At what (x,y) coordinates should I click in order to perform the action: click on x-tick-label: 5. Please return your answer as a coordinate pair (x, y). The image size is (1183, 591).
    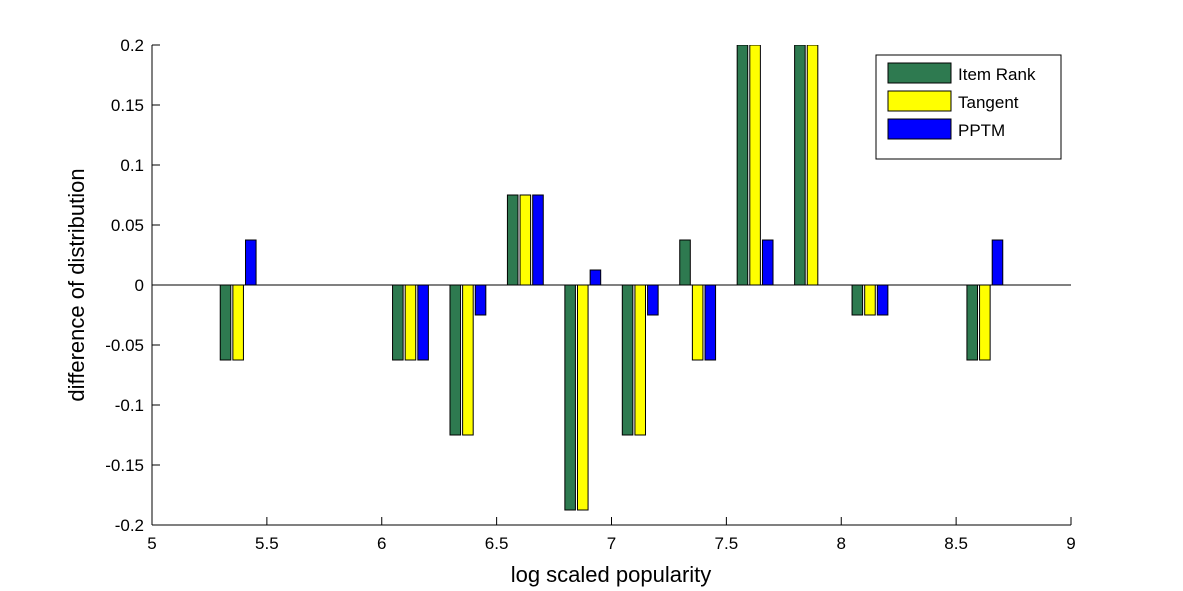
    Looking at the image, I should click on (151, 543).